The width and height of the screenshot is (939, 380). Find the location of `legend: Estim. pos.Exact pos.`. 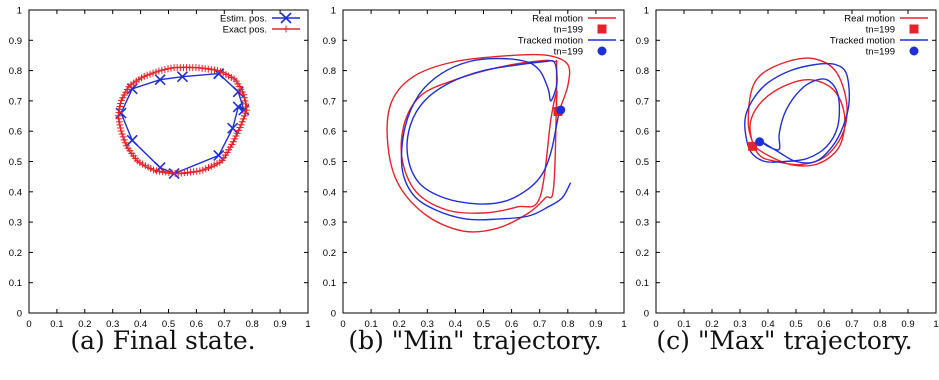

legend: Estim. pos.Exact pos. is located at coordinates (260, 24).